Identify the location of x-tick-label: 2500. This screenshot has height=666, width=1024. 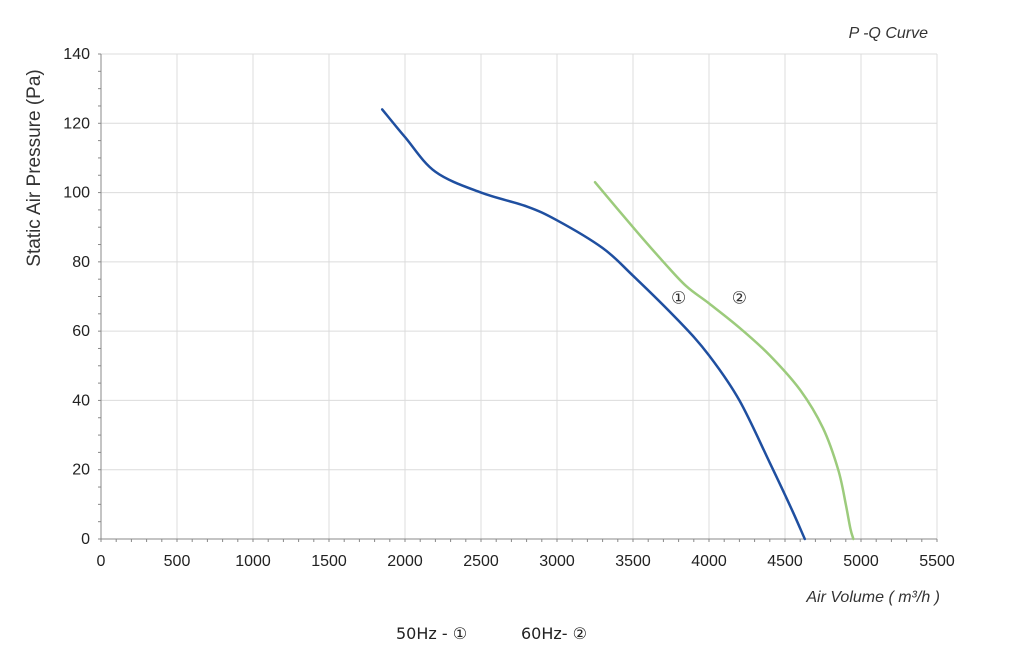
(481, 561).